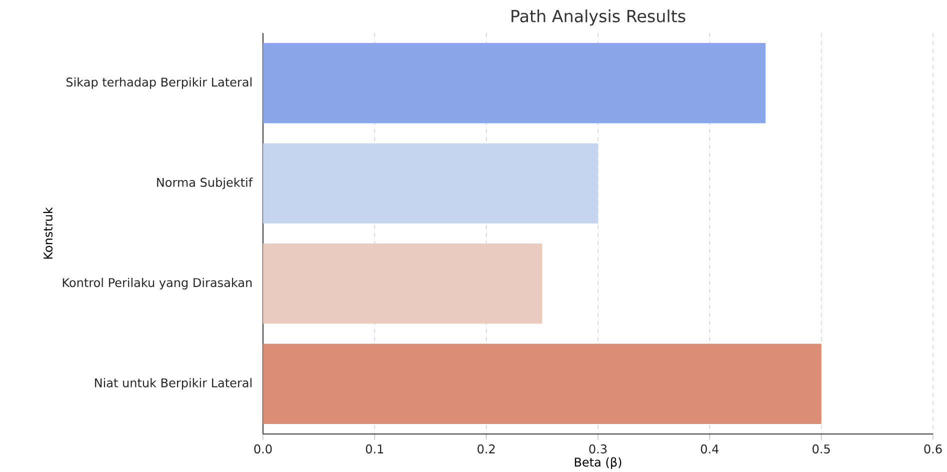  I want to click on x-tick-label: 0.4, so click(709, 449).